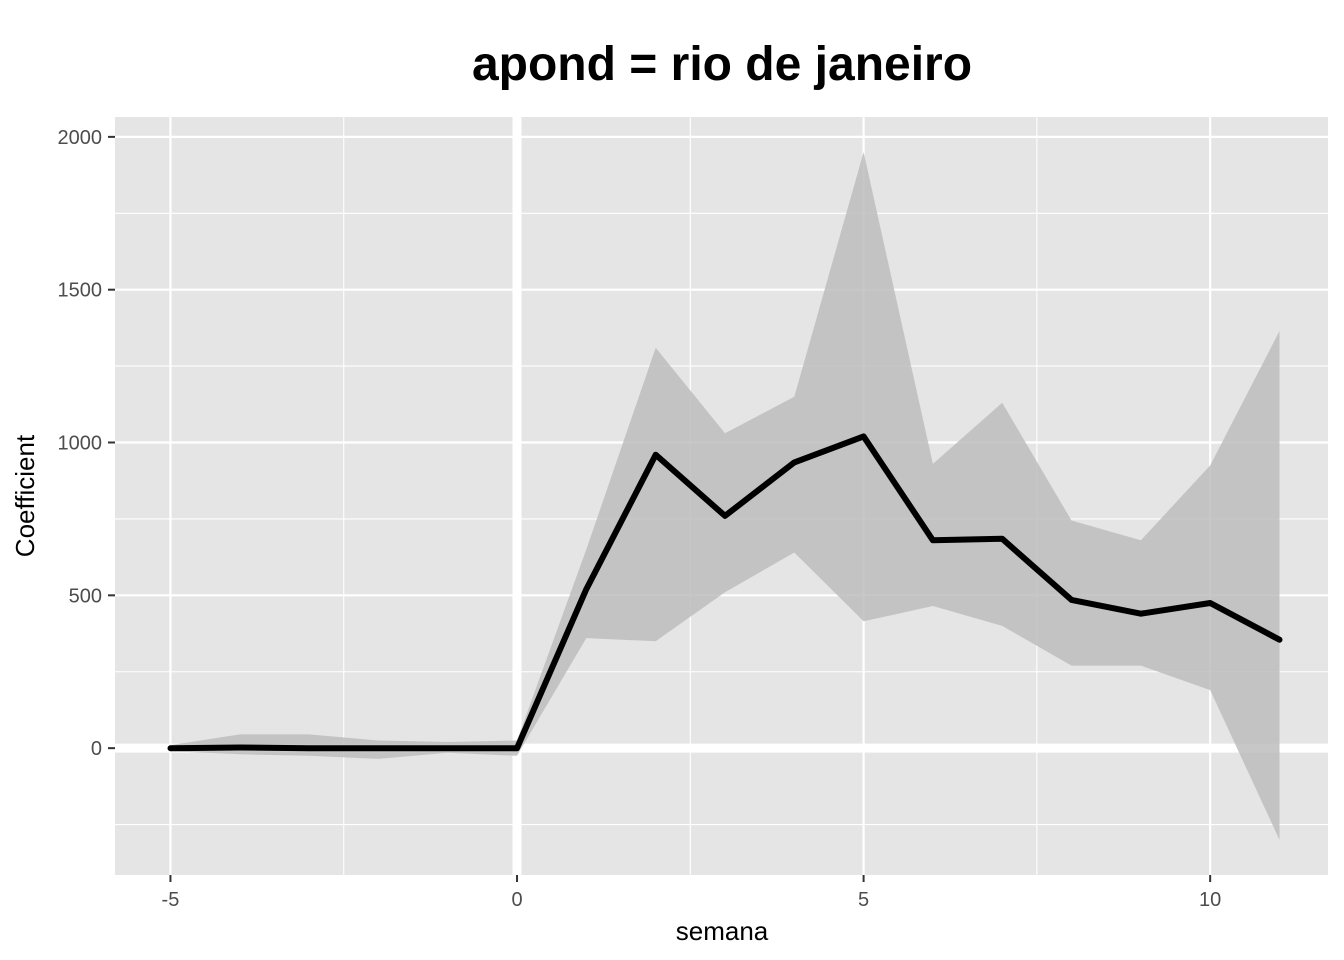 The height and width of the screenshot is (960, 1344). Describe the element at coordinates (516, 900) in the screenshot. I see `x-tick-label: 0` at that location.